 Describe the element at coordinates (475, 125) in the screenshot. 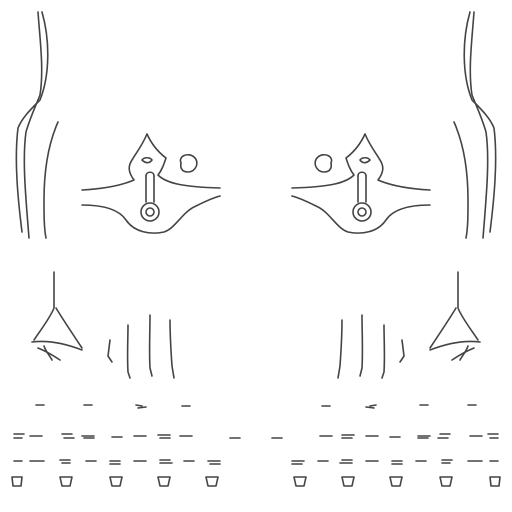

I see `right-torso-outline` at that location.